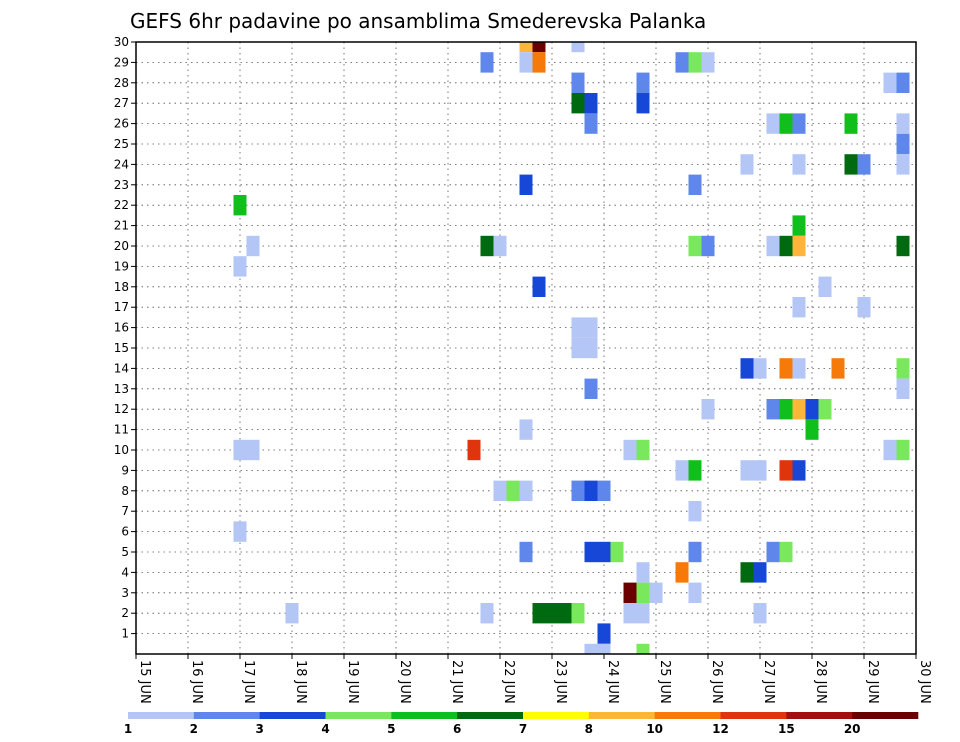  I want to click on x-tick-label: 24 JUN, so click(612, 682).